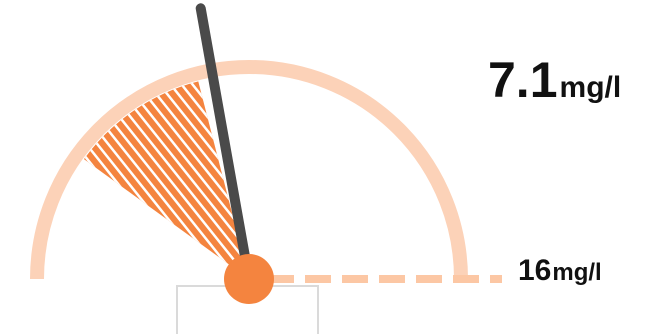 Image resolution: width=646 pixels, height=334 pixels. Describe the element at coordinates (523, 80) in the screenshot. I see `current-reading-value: 7.1` at that location.